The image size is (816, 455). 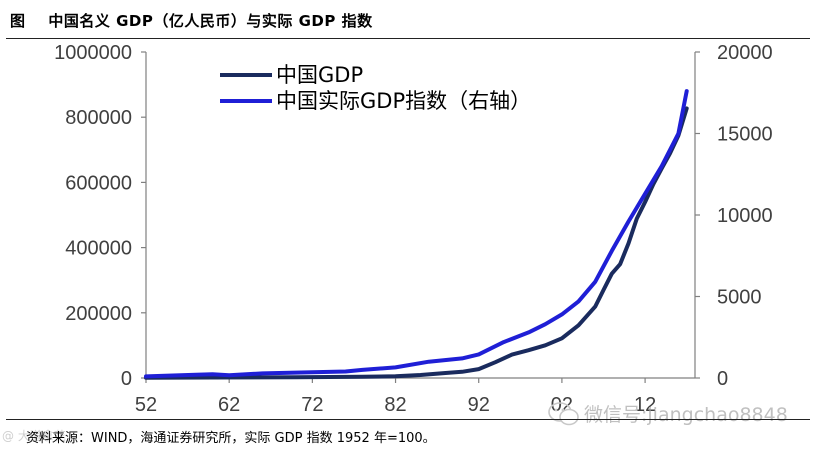 What do you see at coordinates (395, 405) in the screenshot?
I see `x-tick-label: 82` at bounding box center [395, 405].